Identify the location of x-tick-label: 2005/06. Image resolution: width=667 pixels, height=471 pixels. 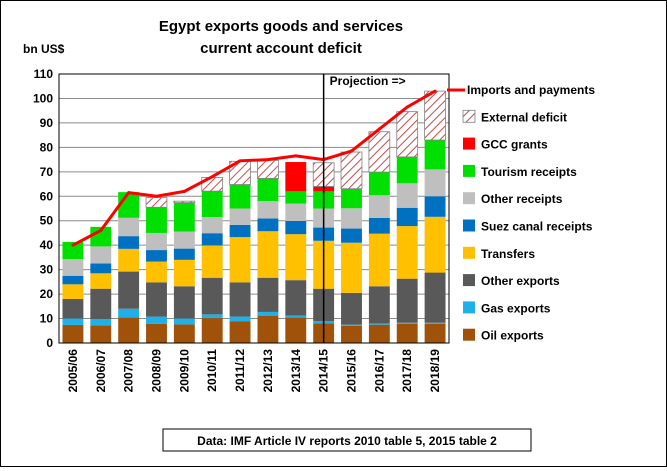
(73, 371).